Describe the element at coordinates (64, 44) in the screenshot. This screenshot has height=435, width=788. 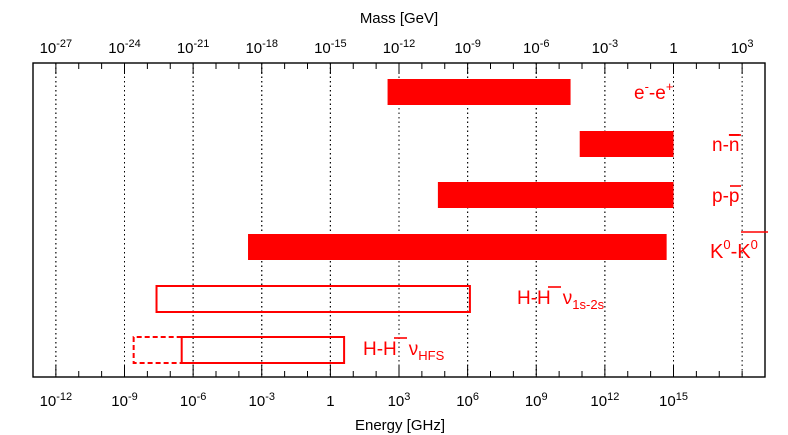
I see `tick-exponent: -27` at that location.